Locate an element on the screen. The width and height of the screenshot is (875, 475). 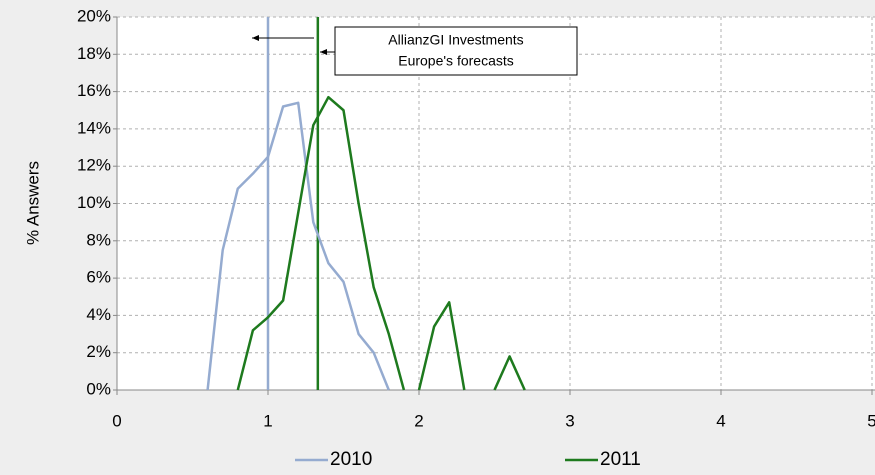
y-tick-label: 12% is located at coordinates (94, 165).